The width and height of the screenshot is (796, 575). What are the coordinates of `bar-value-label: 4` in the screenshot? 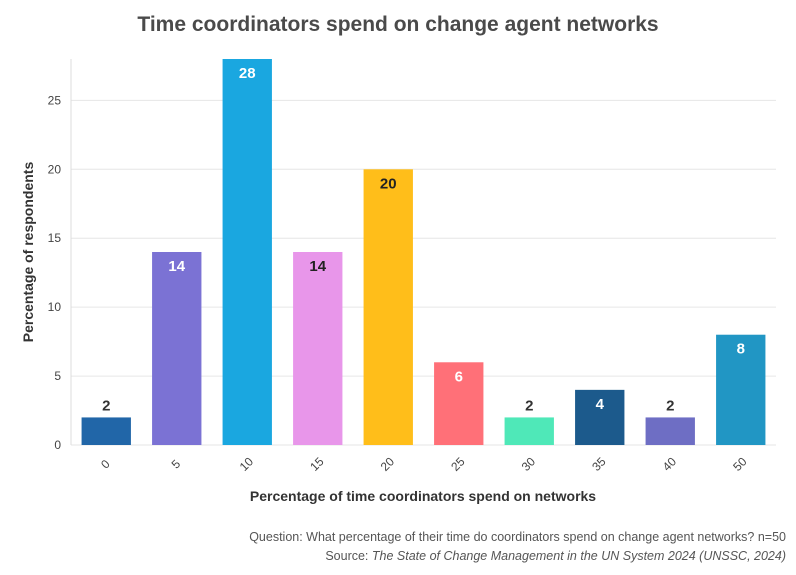 It's located at (600, 404).